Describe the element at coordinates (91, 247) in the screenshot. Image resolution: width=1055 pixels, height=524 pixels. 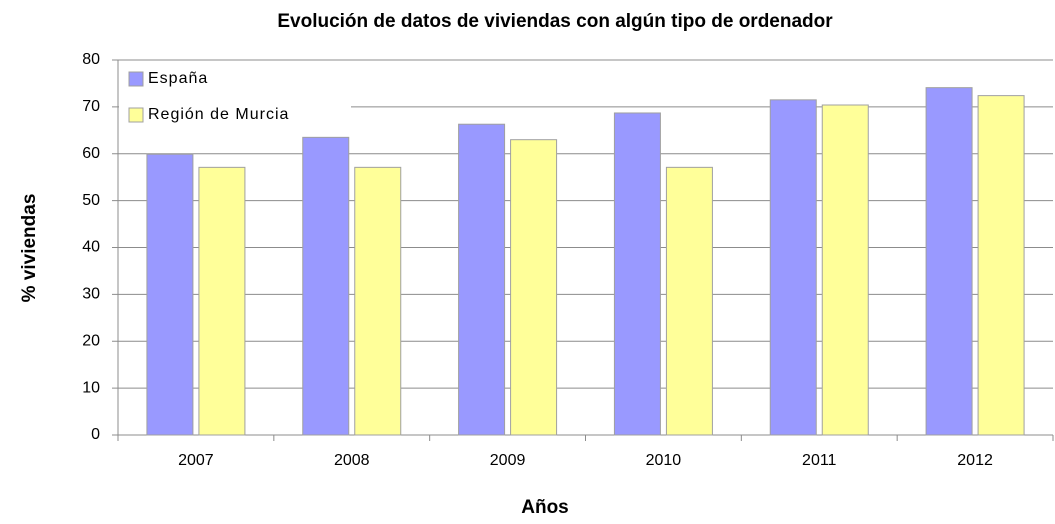
I see `y-tick-label: 40` at that location.